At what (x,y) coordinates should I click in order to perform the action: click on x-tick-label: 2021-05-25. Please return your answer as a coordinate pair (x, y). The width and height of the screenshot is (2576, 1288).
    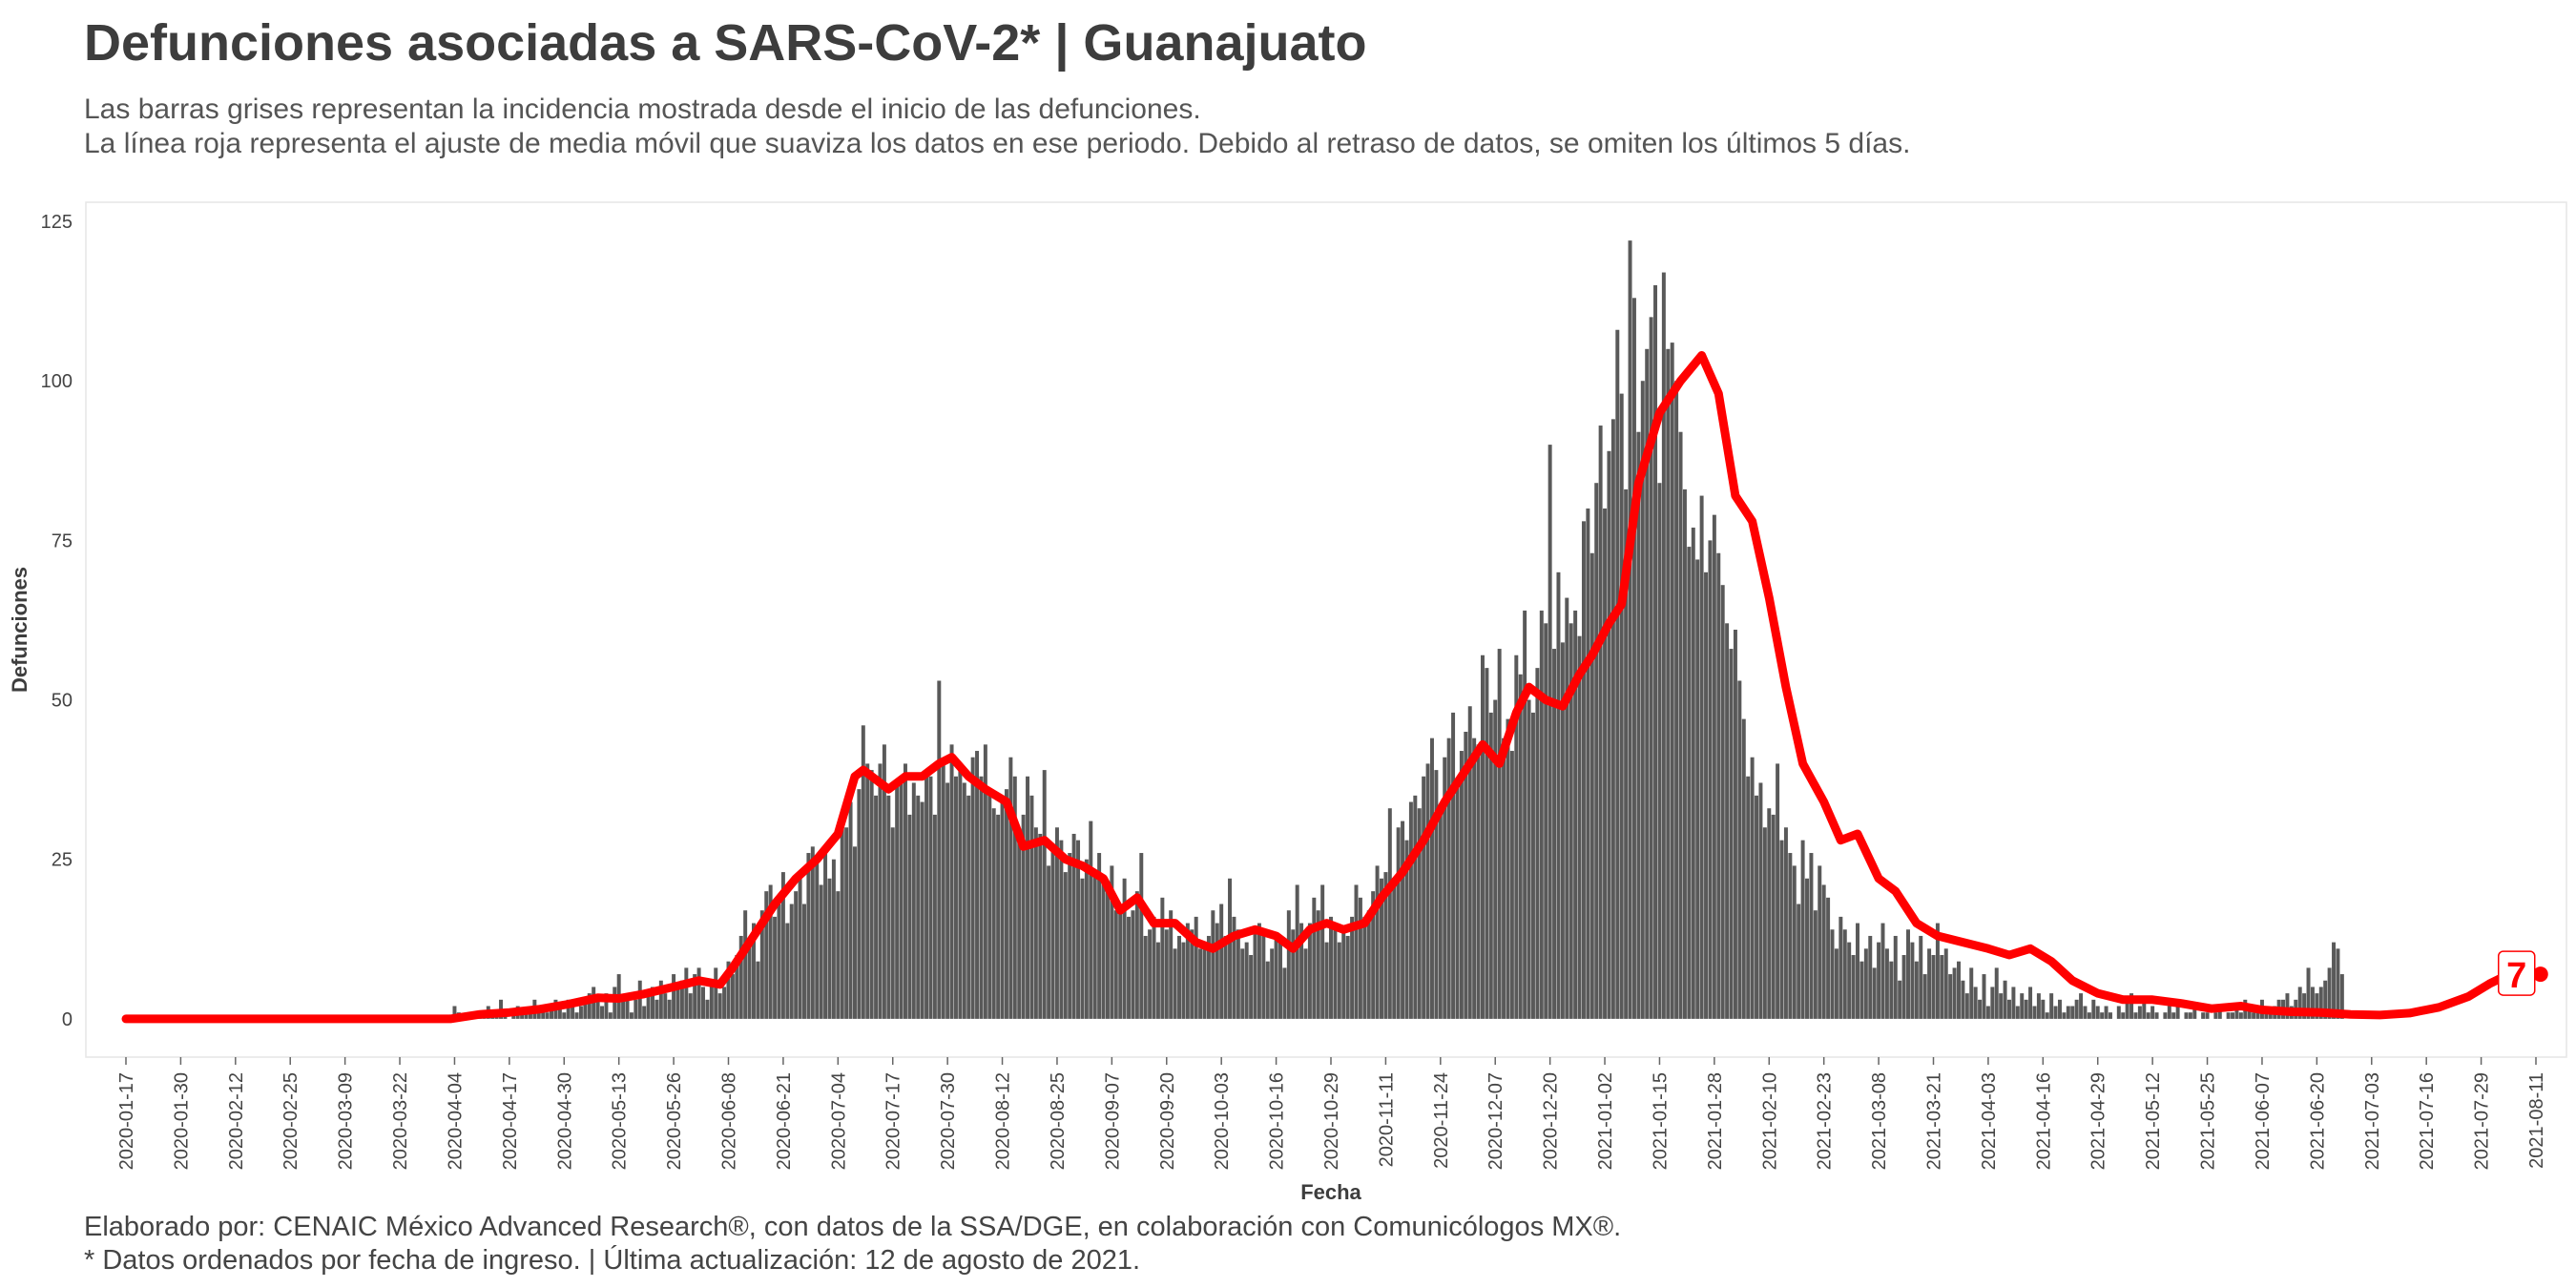
    Looking at the image, I should click on (2208, 1121).